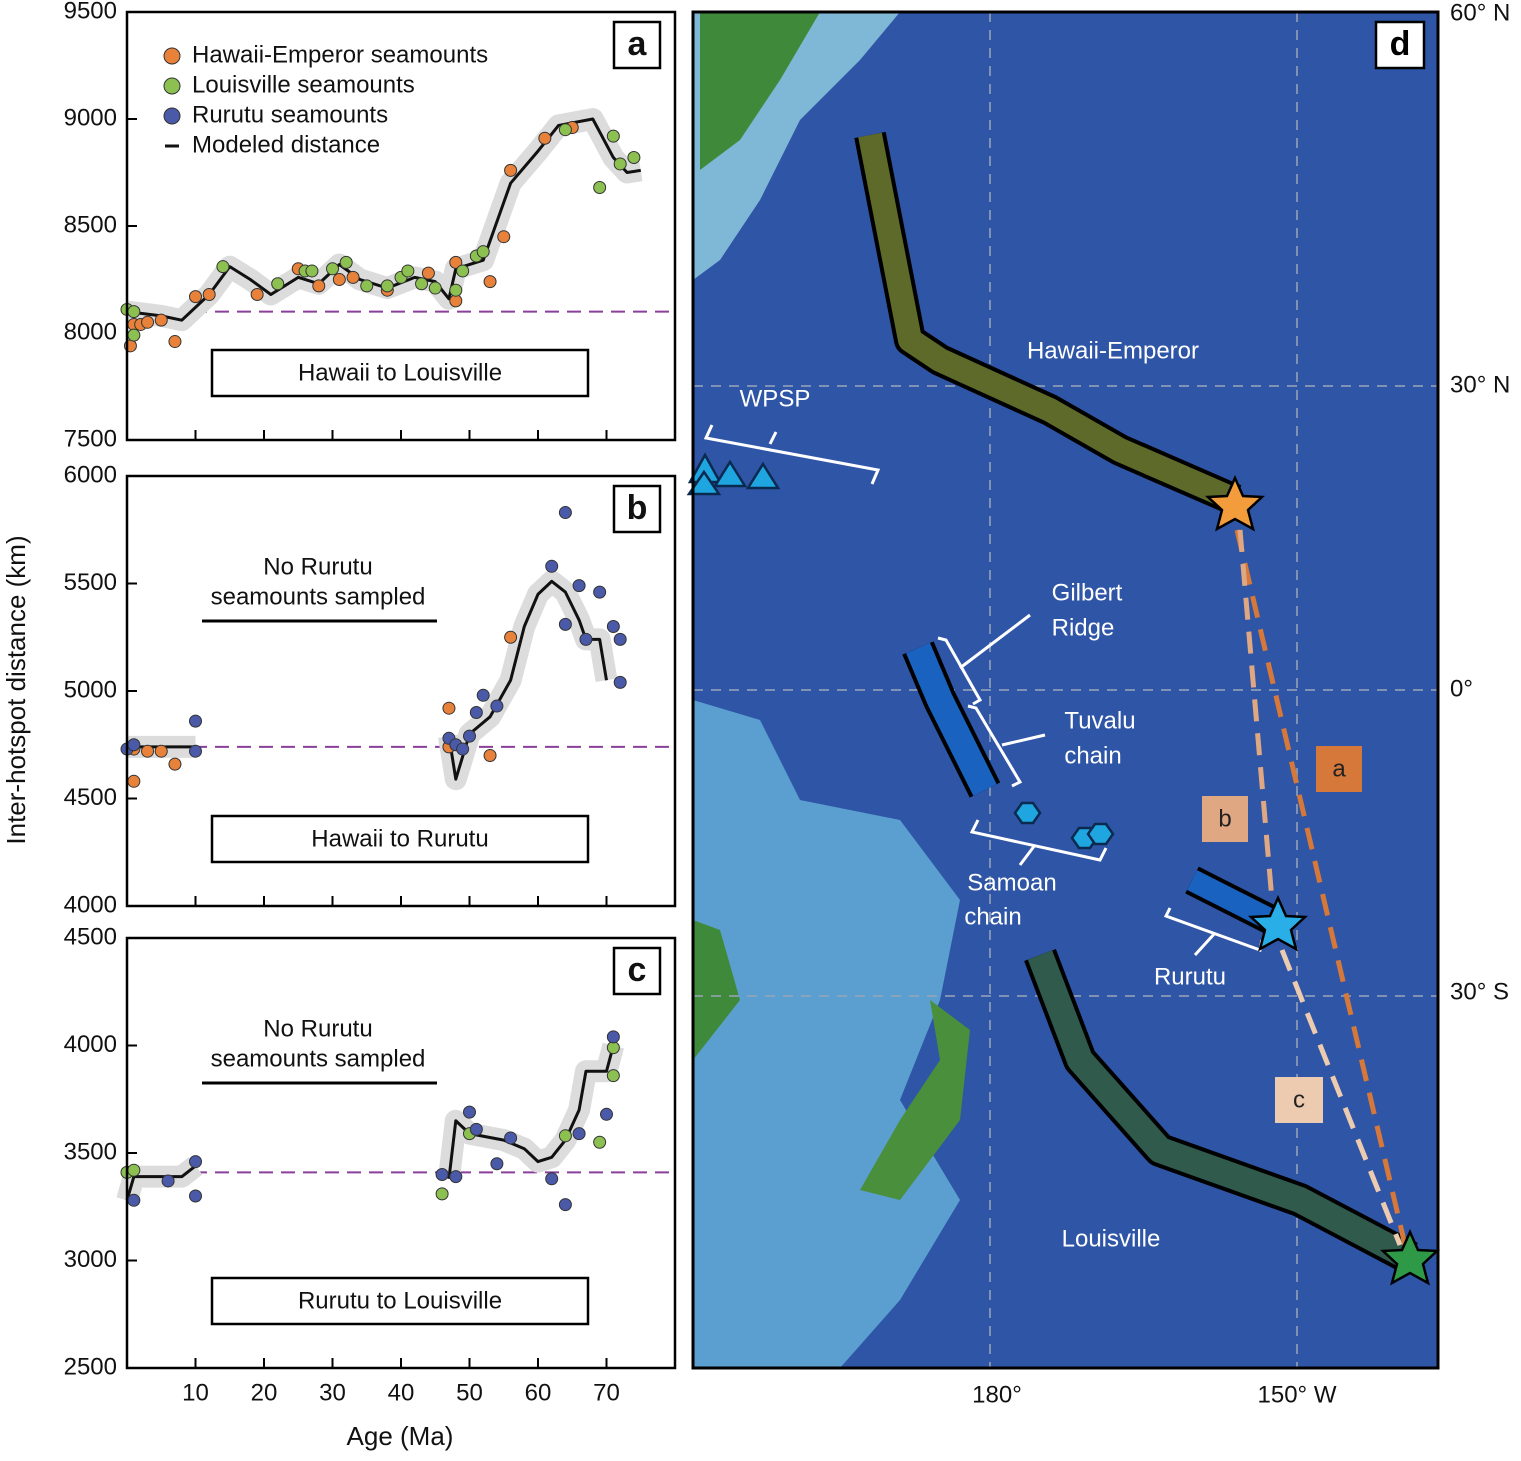 This screenshot has height=1461, width=1521. I want to click on panel-label: c, so click(637, 970).